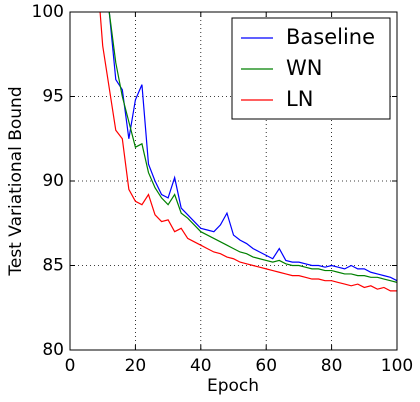 The height and width of the screenshot is (402, 420). Describe the element at coordinates (299, 99) in the screenshot. I see `legend-label: LN` at that location.